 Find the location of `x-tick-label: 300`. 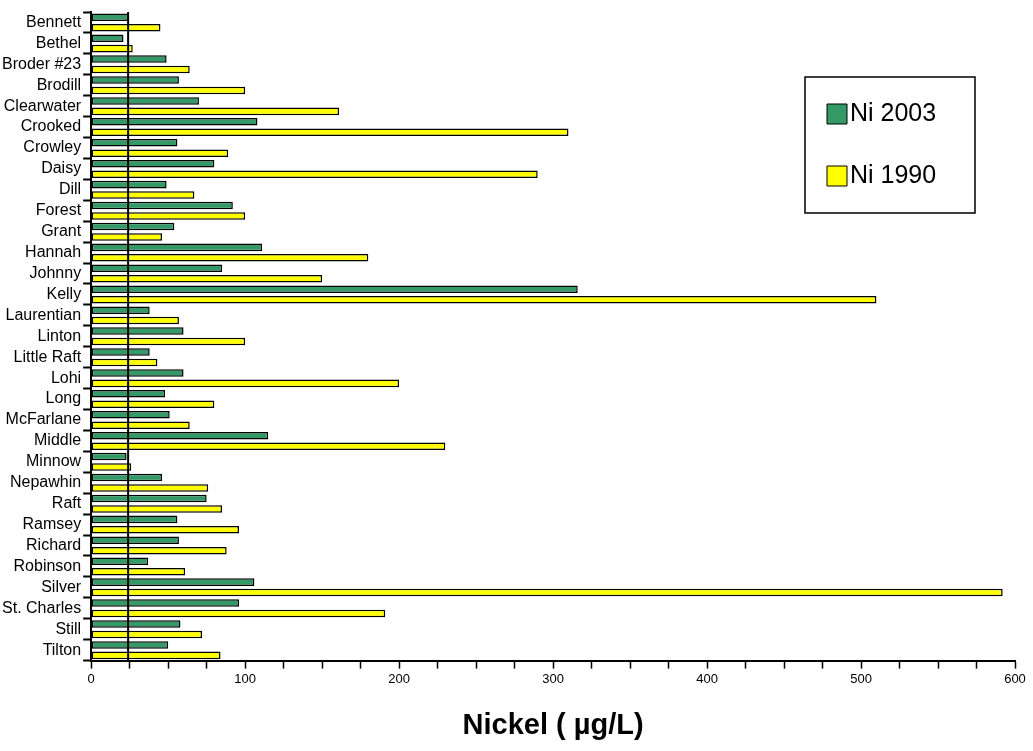

x-tick-label: 300 is located at coordinates (553, 678).